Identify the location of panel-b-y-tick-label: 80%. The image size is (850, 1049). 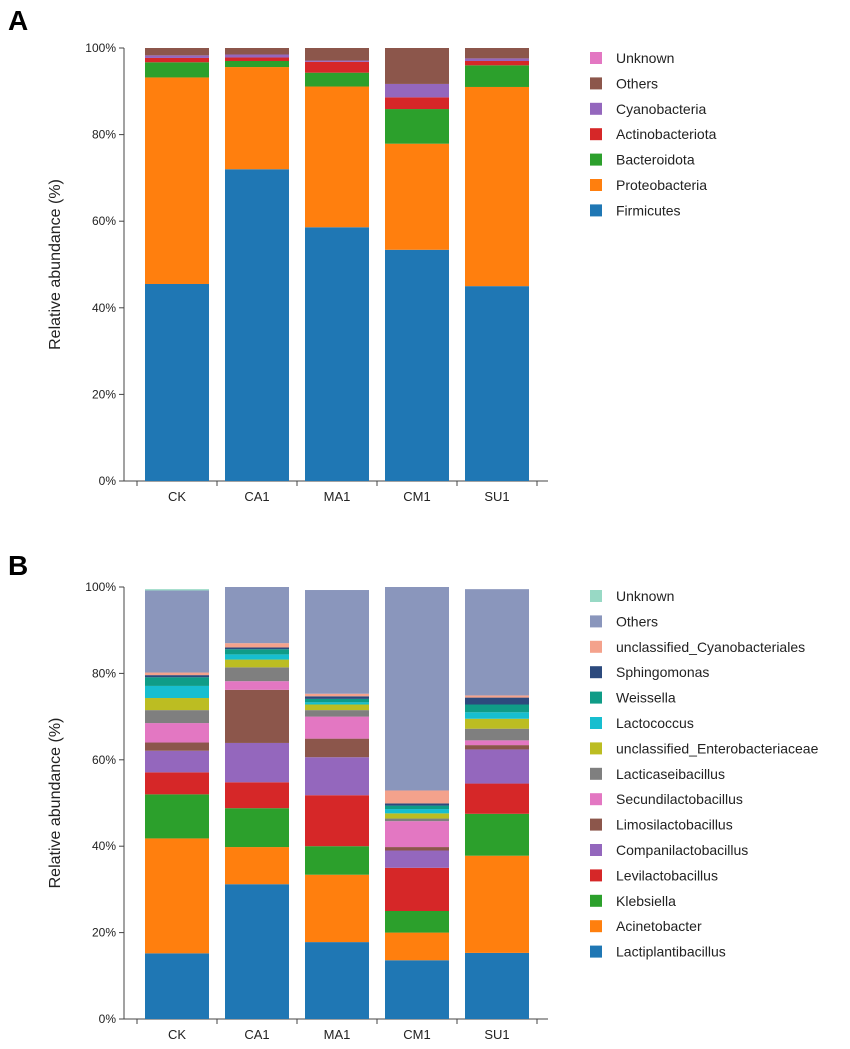
(104, 673).